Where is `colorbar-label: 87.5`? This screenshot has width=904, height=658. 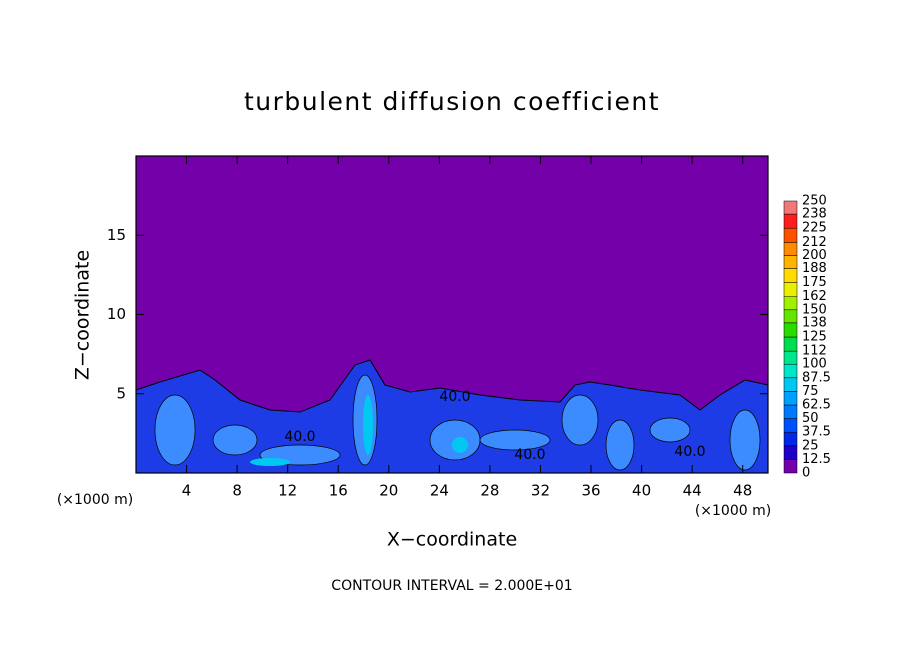 colorbar-label: 87.5 is located at coordinates (816, 377).